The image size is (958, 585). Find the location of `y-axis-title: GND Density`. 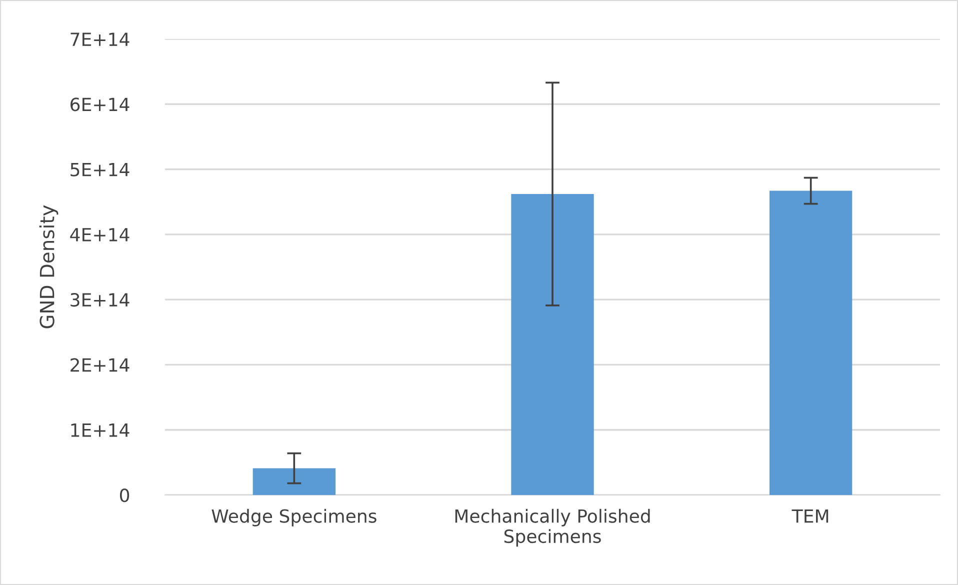

y-axis-title: GND Density is located at coordinates (48, 266).